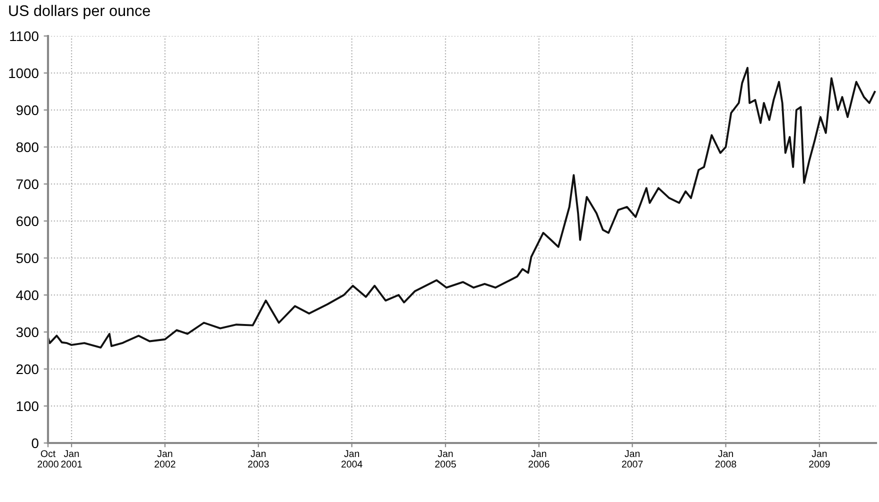 This screenshot has width=879, height=502. Describe the element at coordinates (27, 184) in the screenshot. I see `y-tick-label: 700` at that location.